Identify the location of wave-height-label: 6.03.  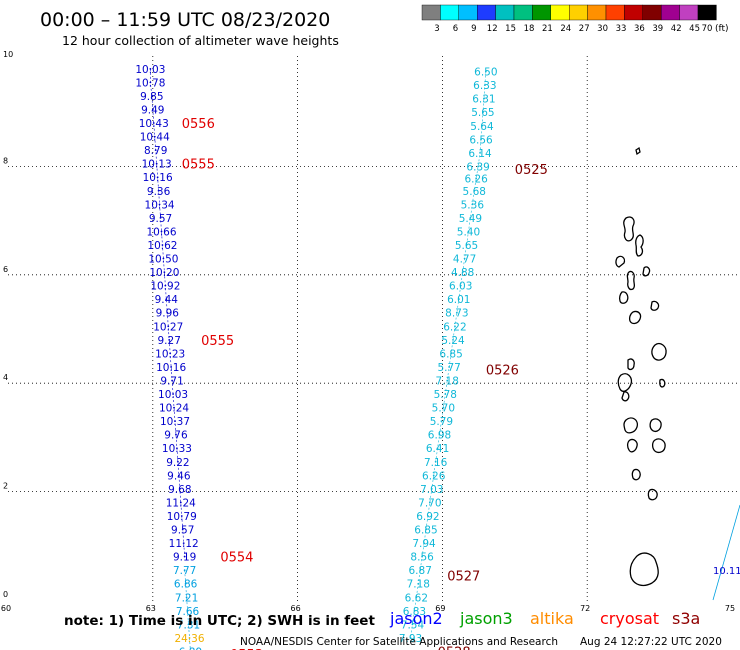
(460, 287).